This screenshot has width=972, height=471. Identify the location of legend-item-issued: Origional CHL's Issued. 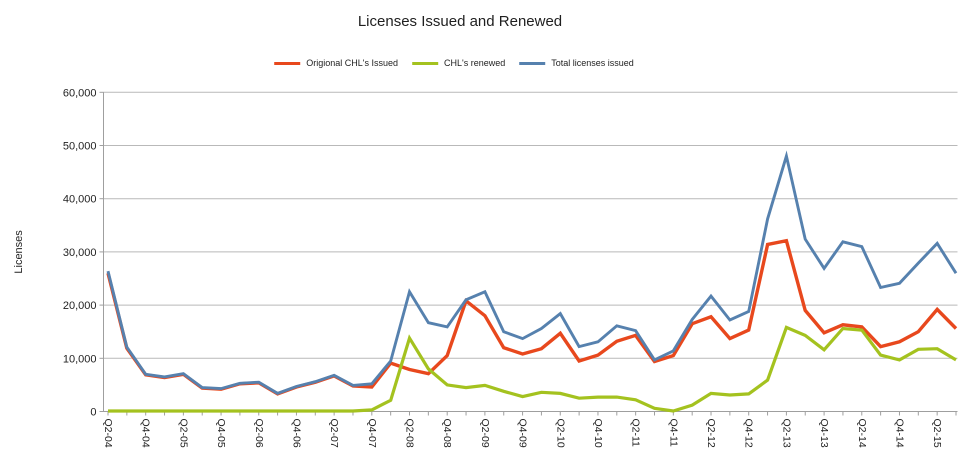
(336, 63).